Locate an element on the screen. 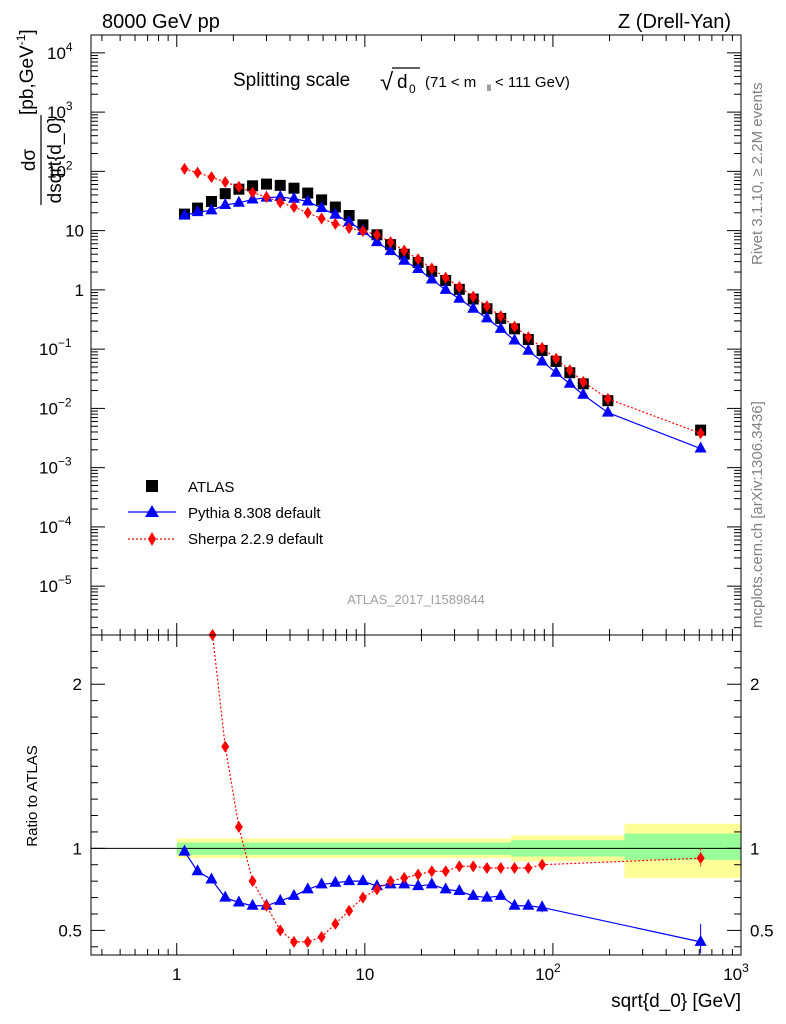  y-tick-label: 10 is located at coordinates (74, 231).